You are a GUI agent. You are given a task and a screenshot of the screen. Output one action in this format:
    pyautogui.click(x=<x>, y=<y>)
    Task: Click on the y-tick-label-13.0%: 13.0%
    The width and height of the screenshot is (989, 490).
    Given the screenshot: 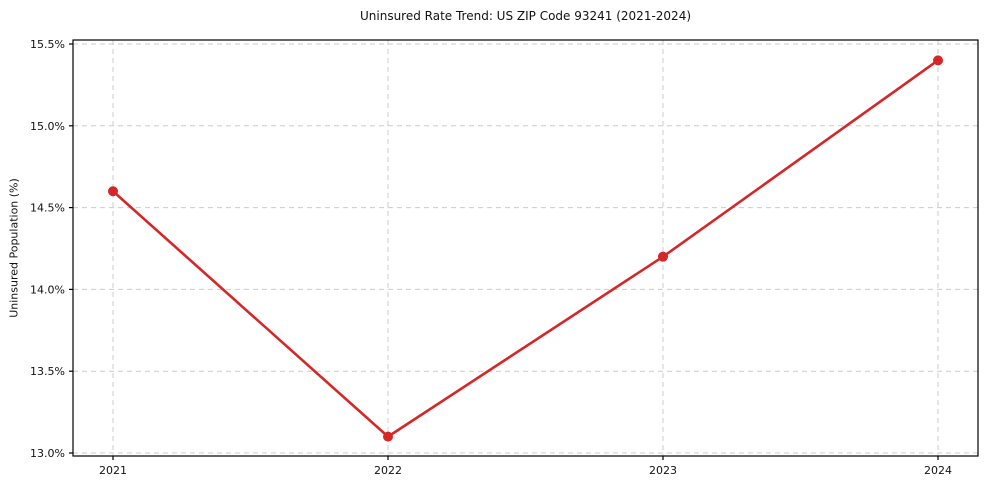 What is the action you would take?
    pyautogui.click(x=47, y=453)
    